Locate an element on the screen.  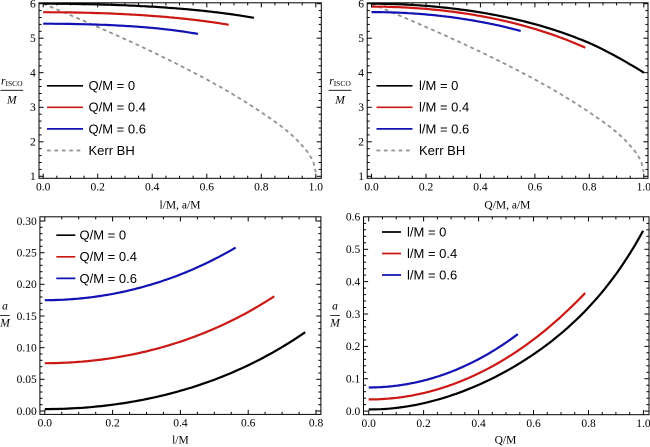
svg-text: 0.5 is located at coordinates (353, 250).